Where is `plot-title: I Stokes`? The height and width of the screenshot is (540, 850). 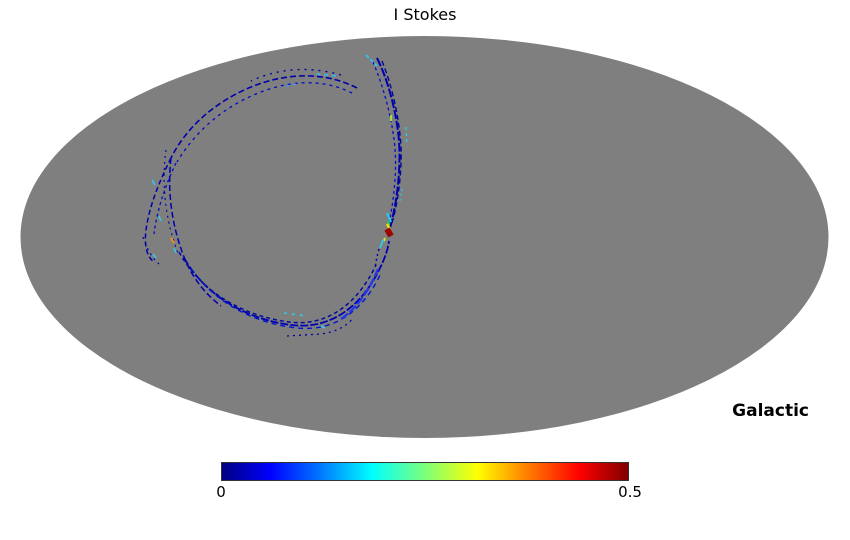
plot-title: I Stokes is located at coordinates (425, 14).